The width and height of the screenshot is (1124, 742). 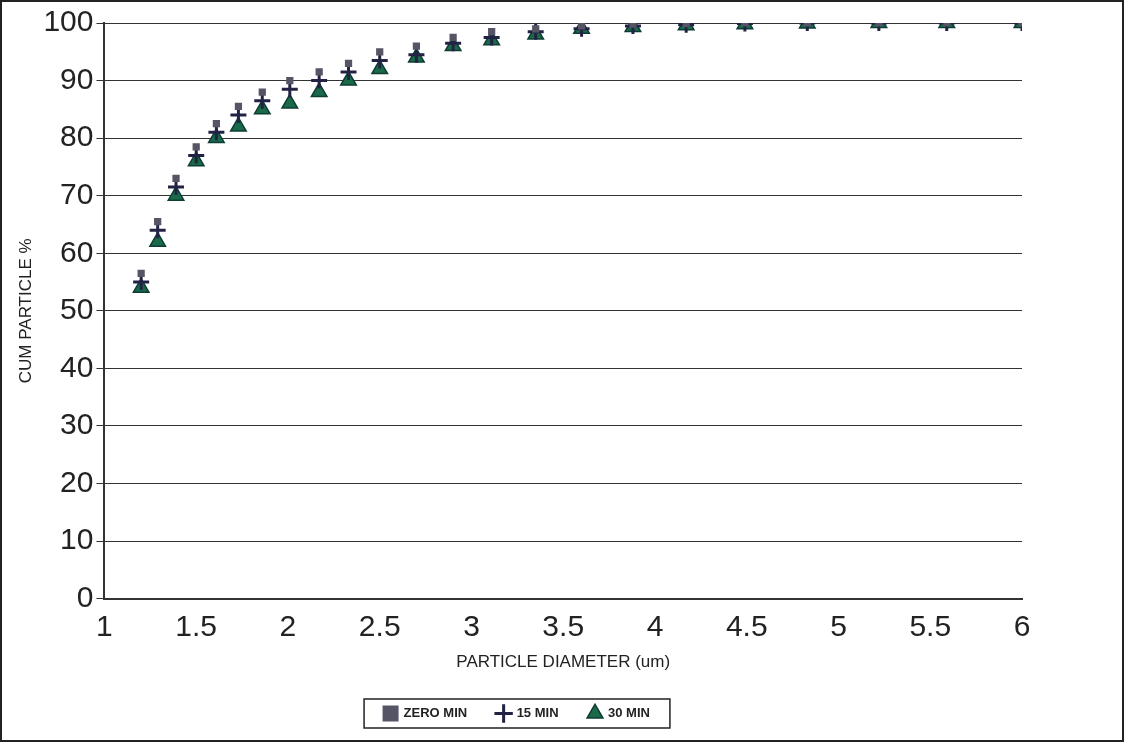 What do you see at coordinates (746, 625) in the screenshot?
I see `x-tick-label: 4.5` at bounding box center [746, 625].